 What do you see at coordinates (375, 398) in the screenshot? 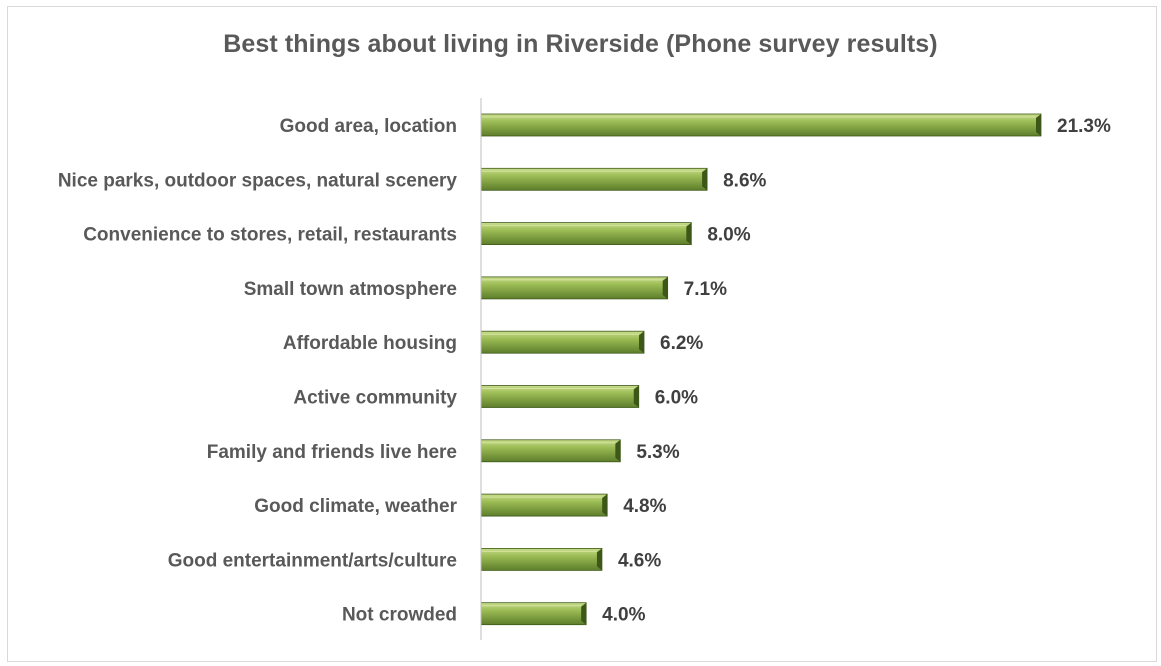
I see `category-label: Active community` at bounding box center [375, 398].